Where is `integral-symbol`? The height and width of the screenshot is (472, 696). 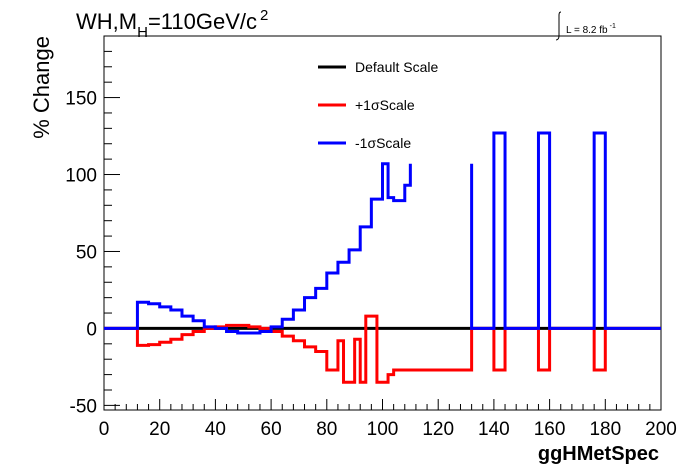 integral-symbol is located at coordinates (558, 26).